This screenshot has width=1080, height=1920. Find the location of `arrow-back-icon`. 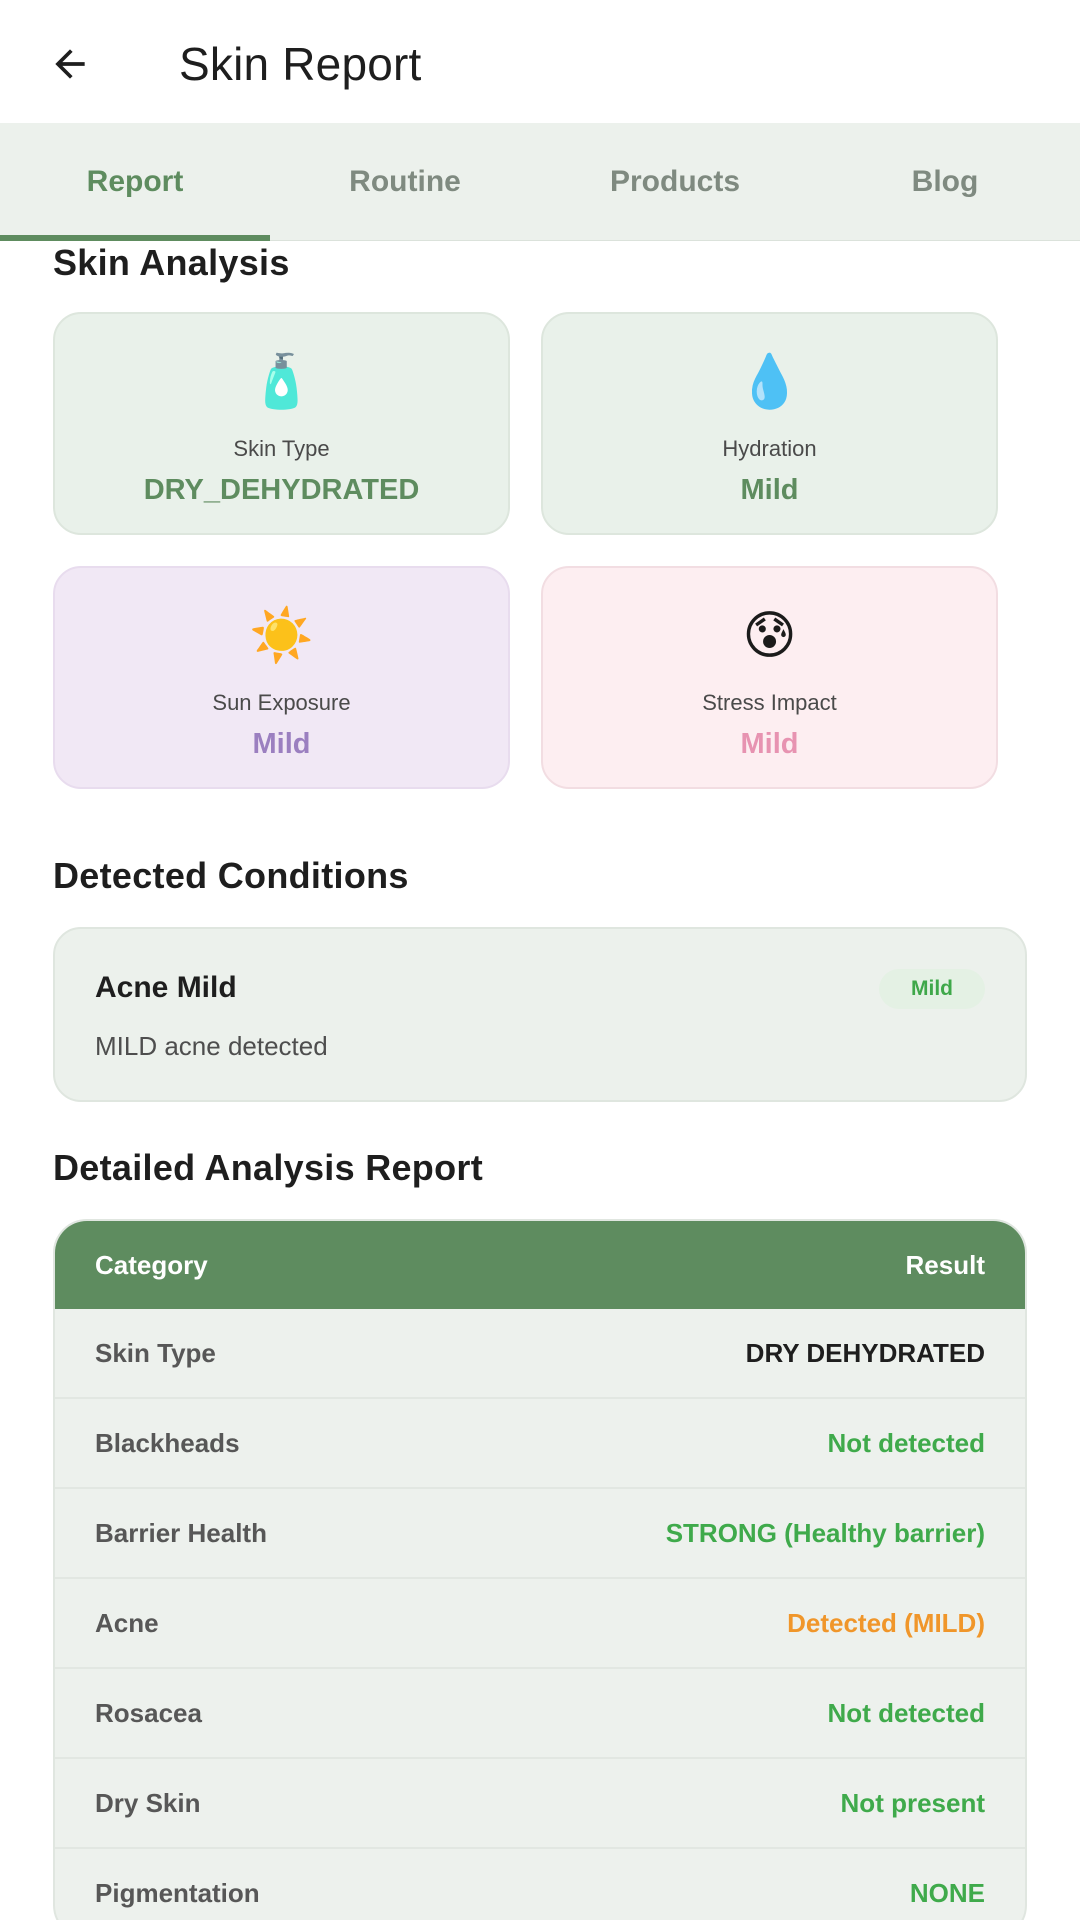

arrow-back-icon is located at coordinates (70, 64).